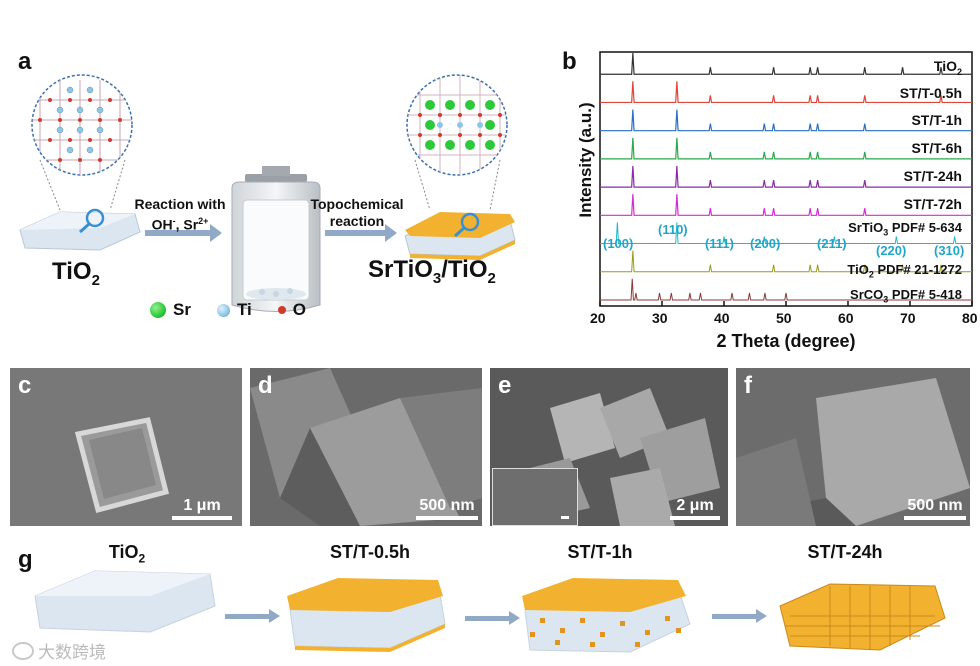 The height and width of the screenshot is (666, 980). What do you see at coordinates (932, 176) in the screenshot?
I see `xrd-series-label: ST/T-24h` at bounding box center [932, 176].